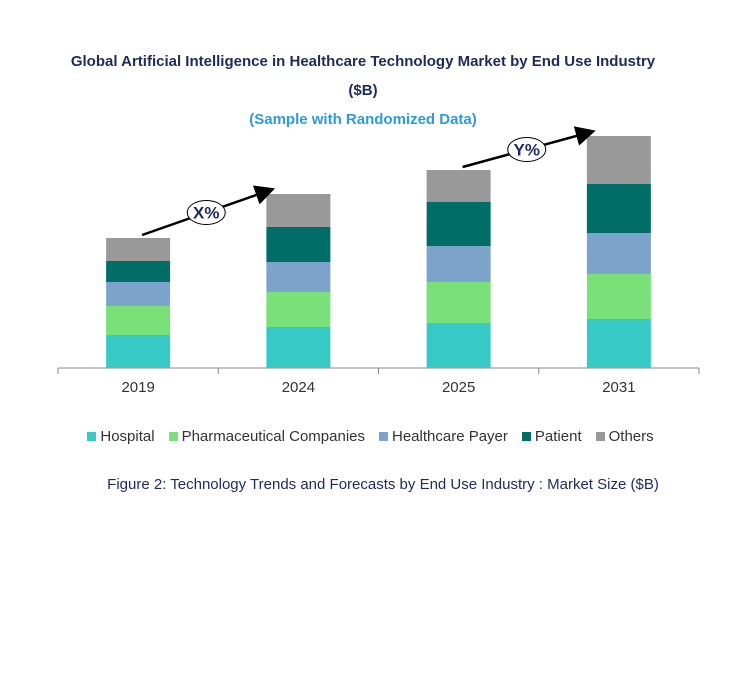  Describe the element at coordinates (631, 436) in the screenshot. I see `legend-label: Others` at that location.